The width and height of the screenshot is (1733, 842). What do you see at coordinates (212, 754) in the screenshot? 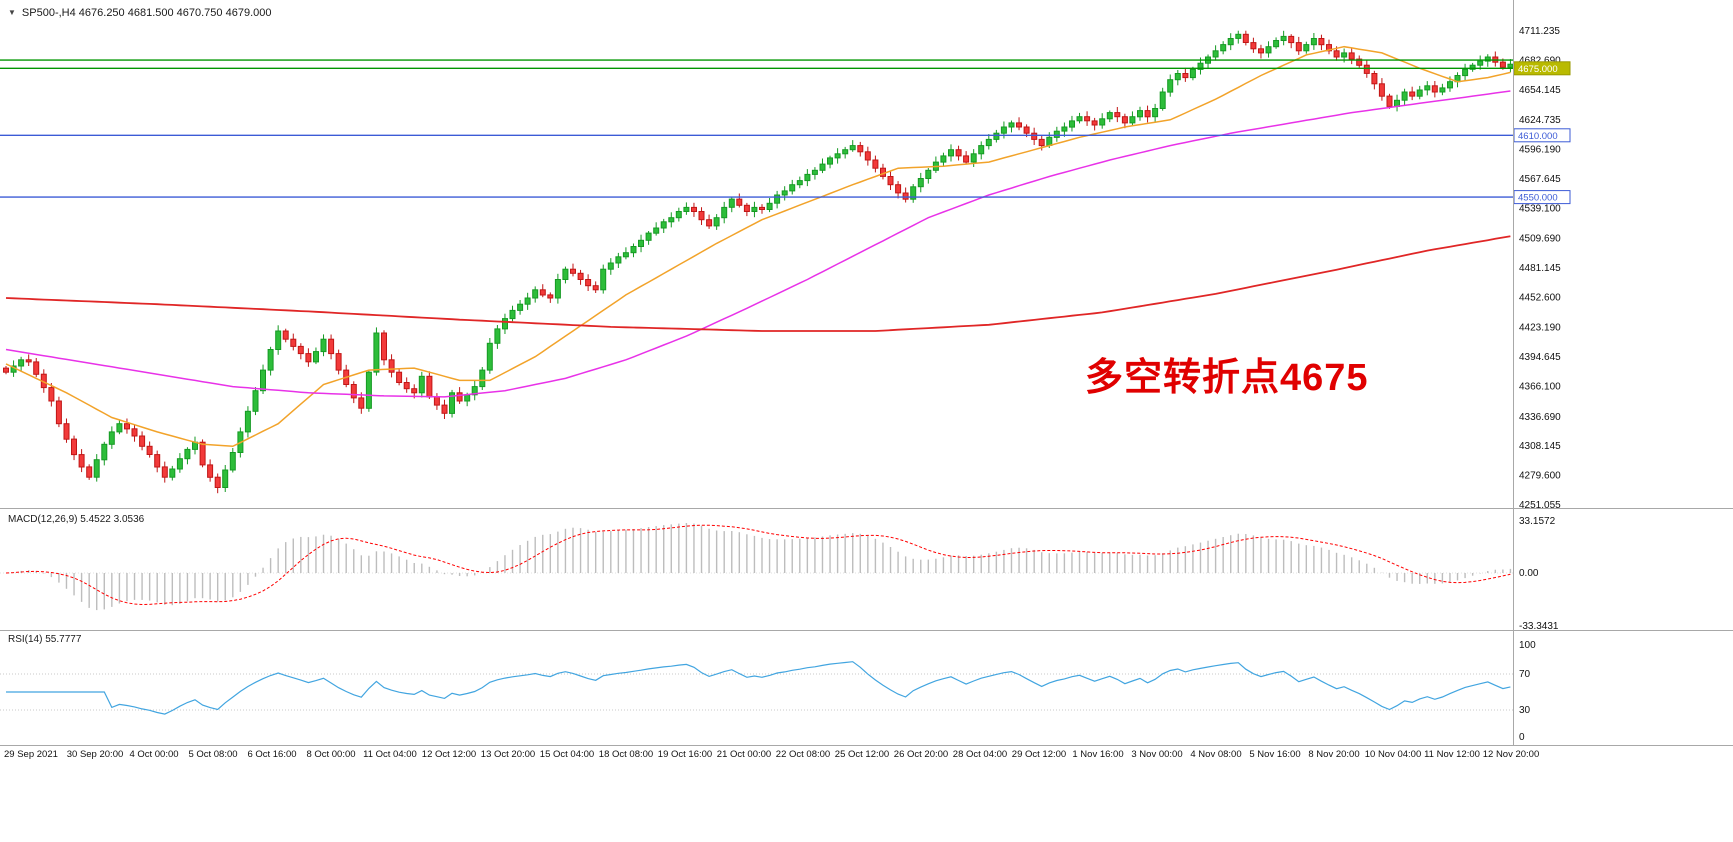
I see `time-axis-label: 5 Oct 08:00` at bounding box center [212, 754].